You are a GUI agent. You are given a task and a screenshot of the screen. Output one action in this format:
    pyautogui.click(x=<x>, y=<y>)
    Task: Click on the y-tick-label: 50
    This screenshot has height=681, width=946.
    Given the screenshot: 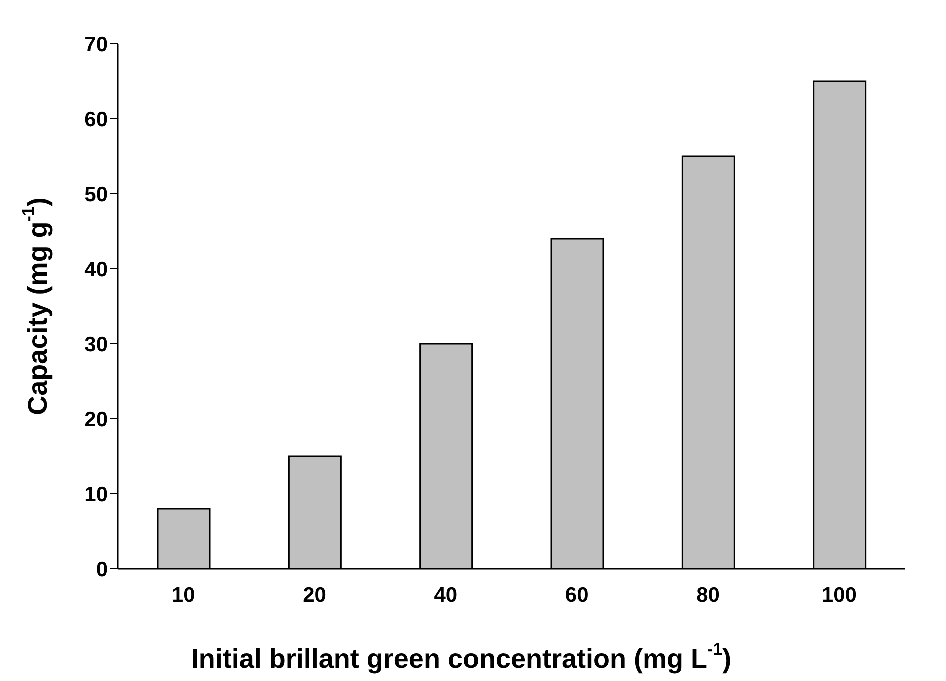 What is the action you would take?
    pyautogui.click(x=96, y=194)
    